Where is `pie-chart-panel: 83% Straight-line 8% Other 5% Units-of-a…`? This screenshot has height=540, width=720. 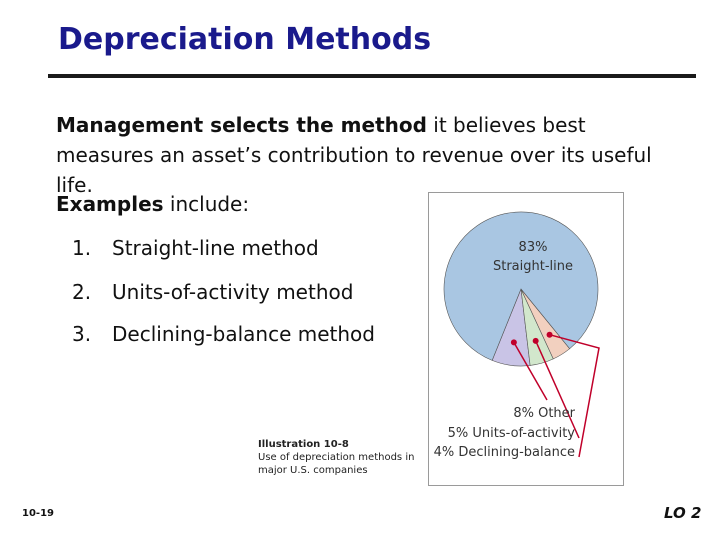
pie-chart-panel: 83% Straight-line 8% Other 5% Units-of-a… is located at coordinates (526, 339).